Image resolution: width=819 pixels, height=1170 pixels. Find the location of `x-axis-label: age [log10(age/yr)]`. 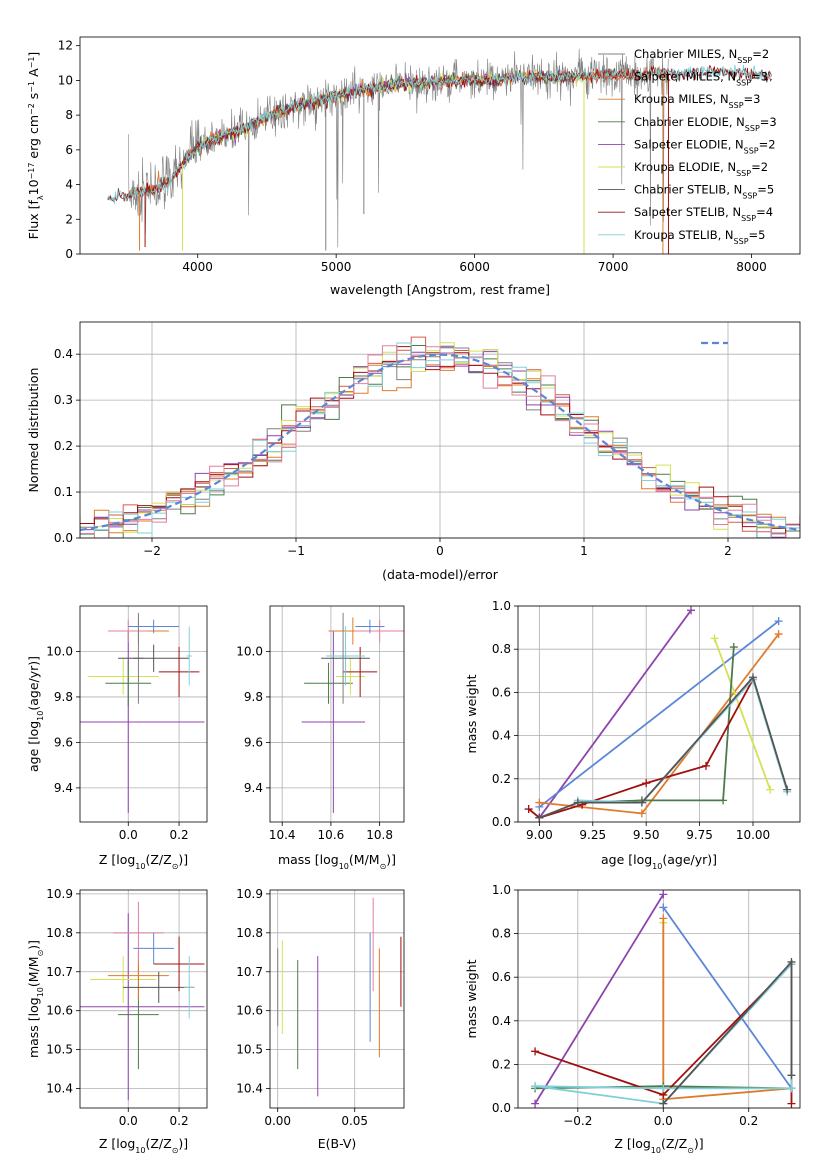

x-axis-label: age [log10(age/yr)] is located at coordinates (659, 861).